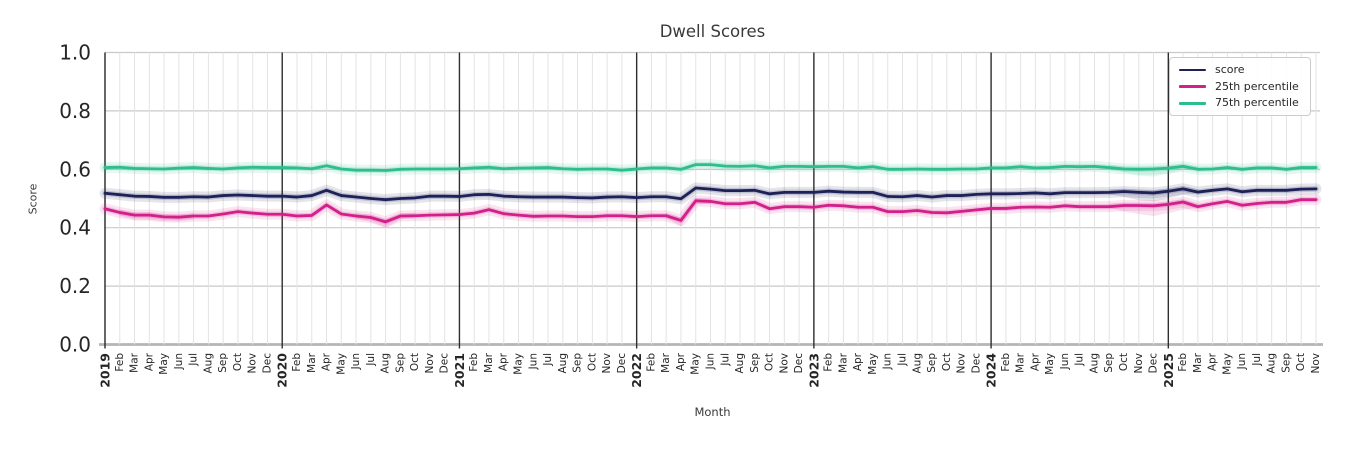  What do you see at coordinates (75, 53) in the screenshot?
I see `y-tick-label: 1.0` at bounding box center [75, 53].